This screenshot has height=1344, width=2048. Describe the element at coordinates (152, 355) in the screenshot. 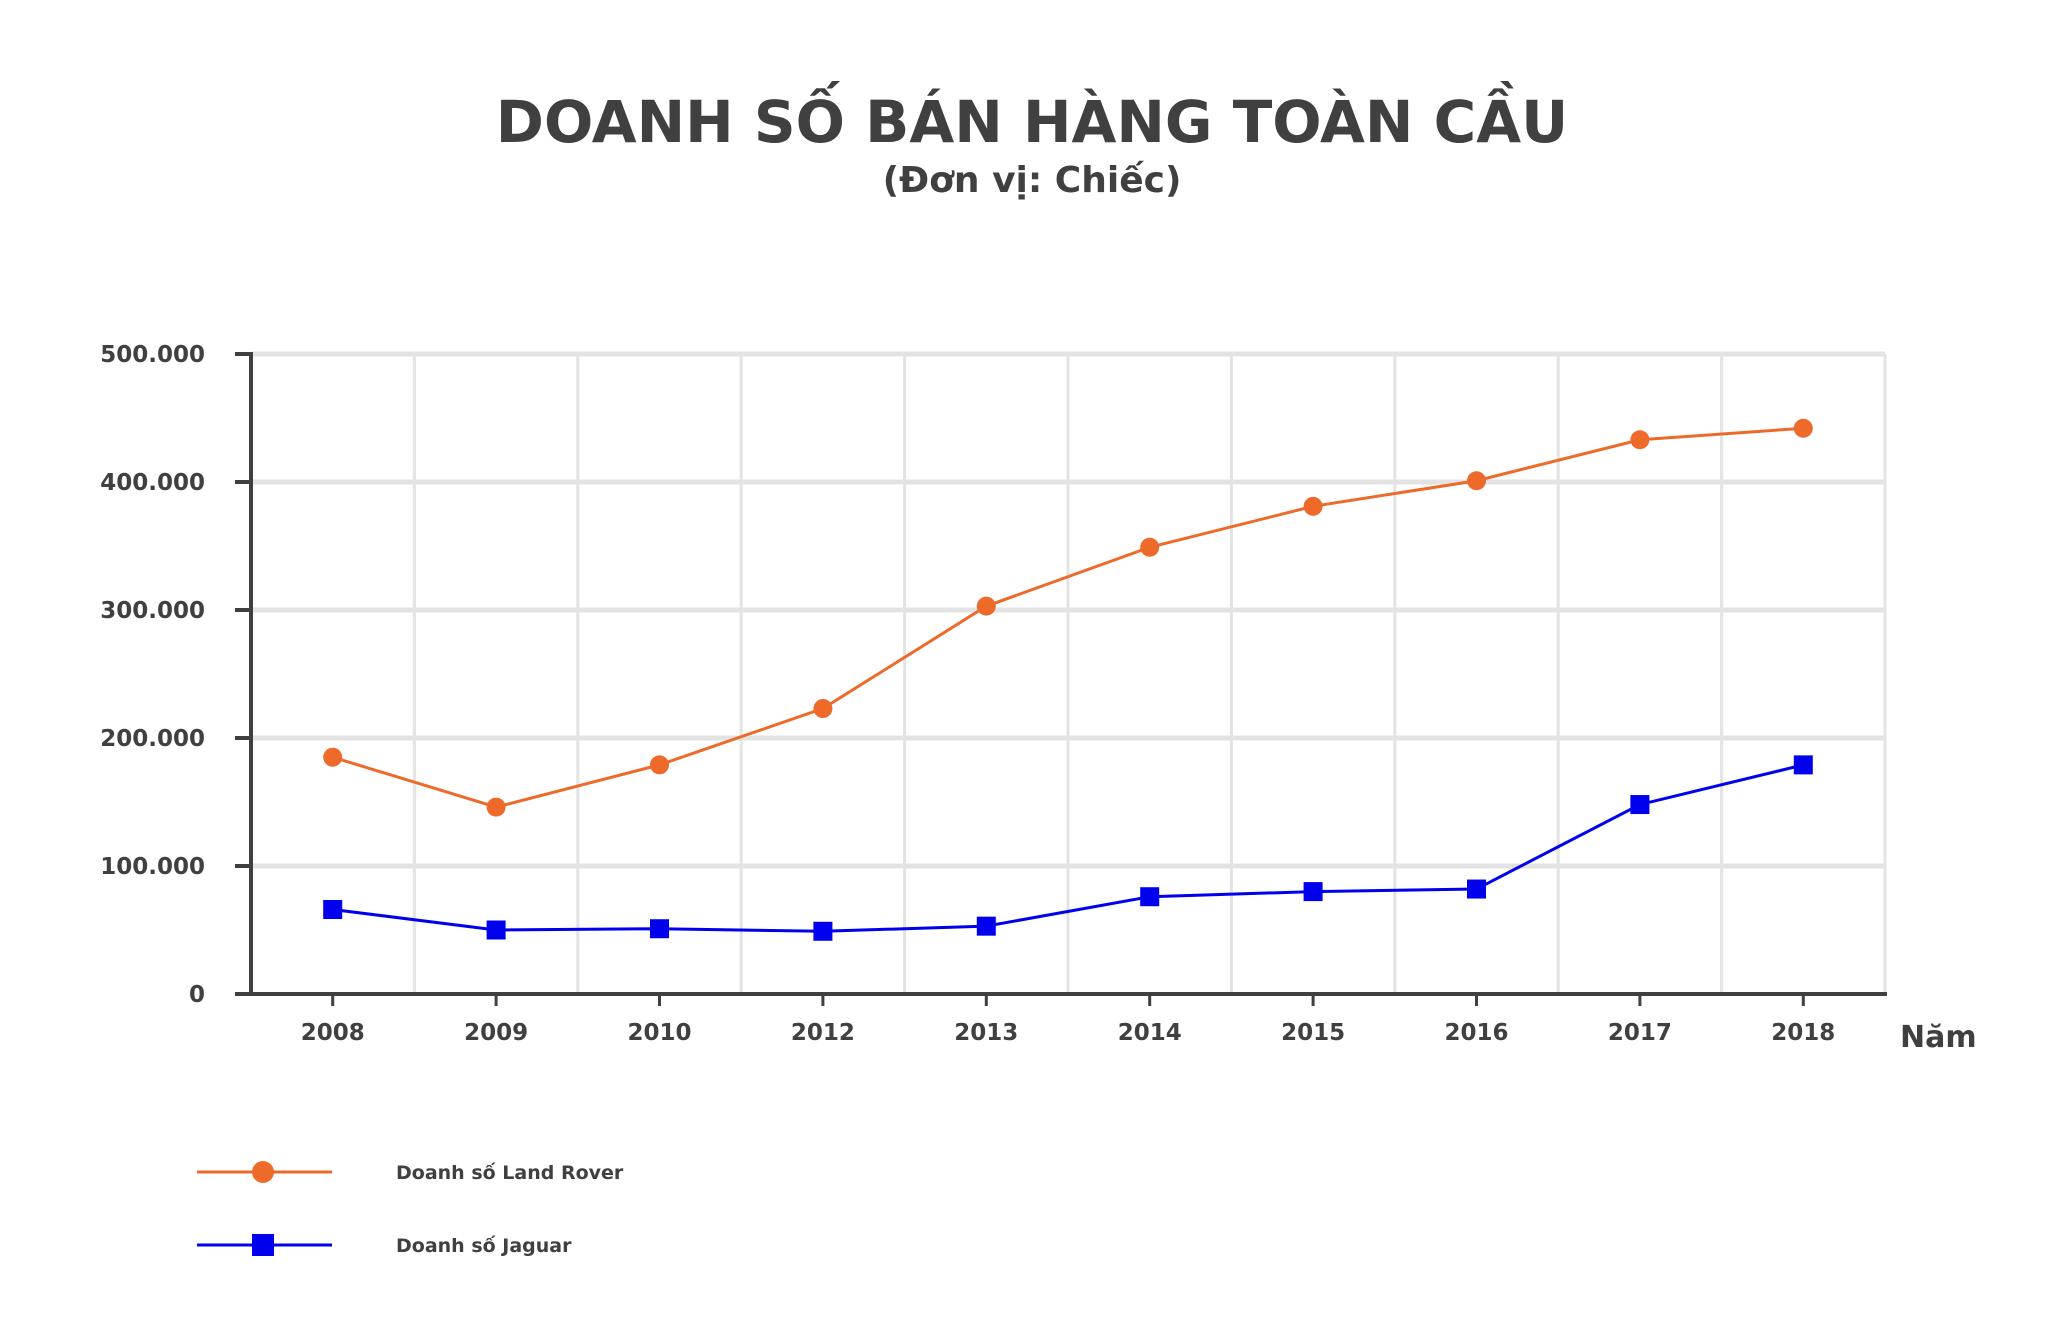

I see `y-tick-label: 500.000` at that location.